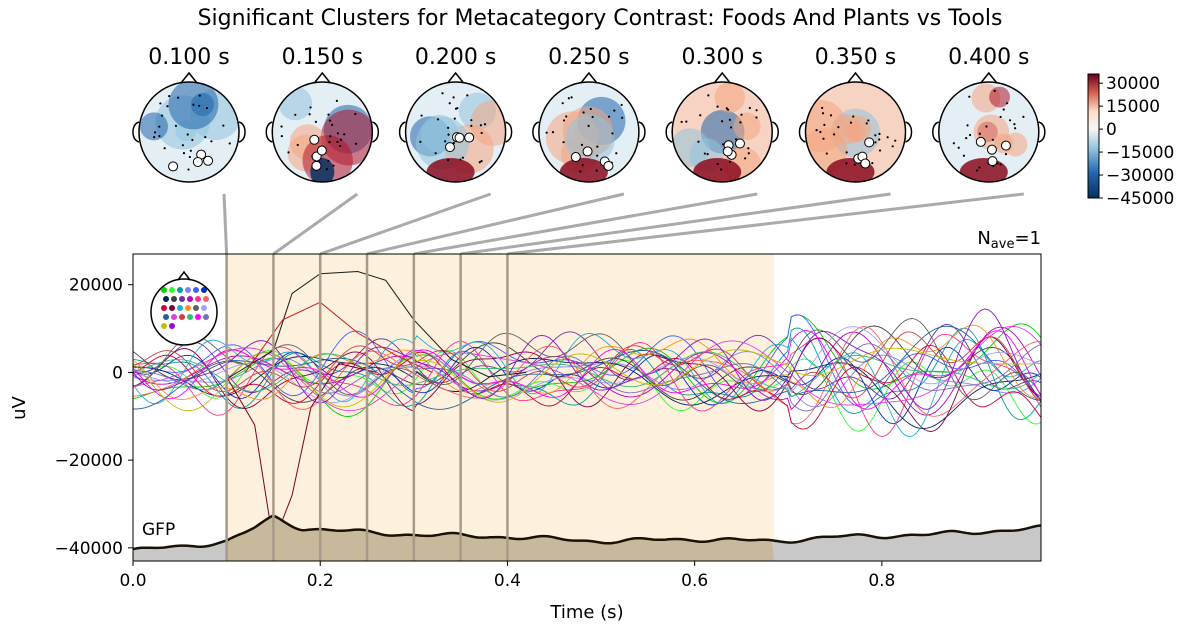 The width and height of the screenshot is (1200, 630). What do you see at coordinates (983, 238) in the screenshot?
I see `nave-main: N` at bounding box center [983, 238].